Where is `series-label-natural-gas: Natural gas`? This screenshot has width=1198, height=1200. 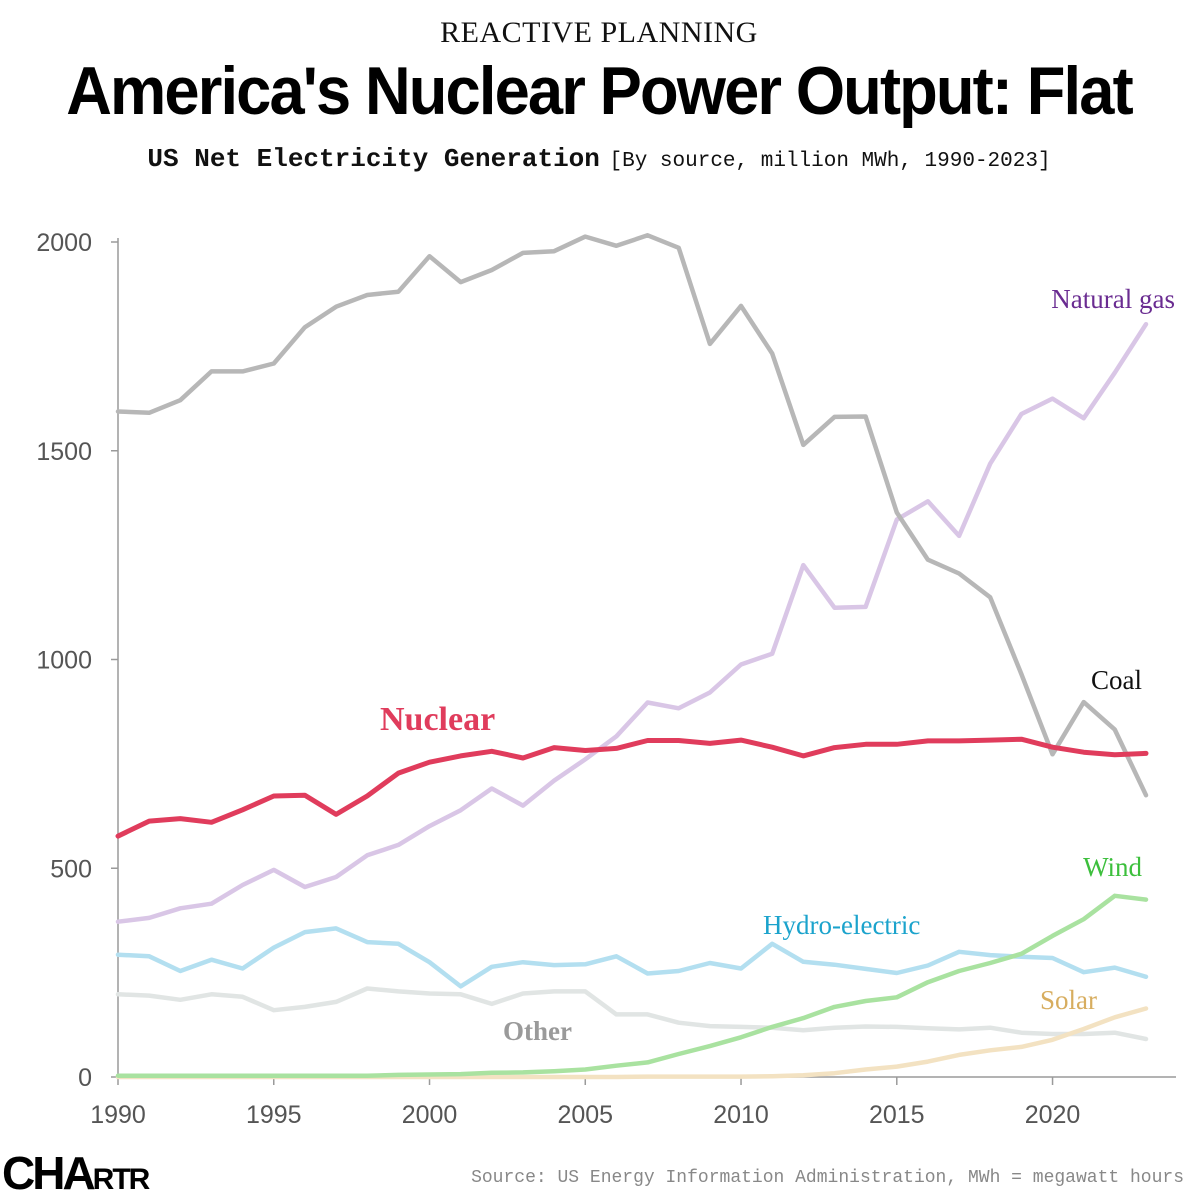 series-label-natural-gas: Natural gas is located at coordinates (1113, 299).